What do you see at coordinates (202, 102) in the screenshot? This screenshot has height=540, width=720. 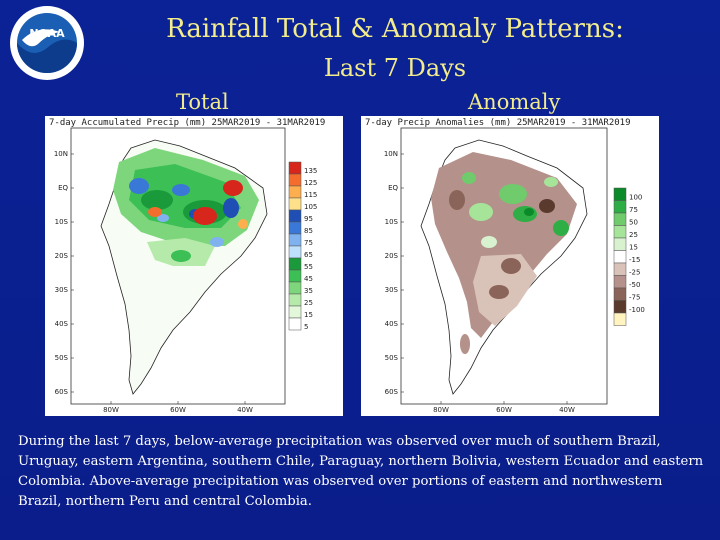 I see `total-label: Total` at bounding box center [202, 102].